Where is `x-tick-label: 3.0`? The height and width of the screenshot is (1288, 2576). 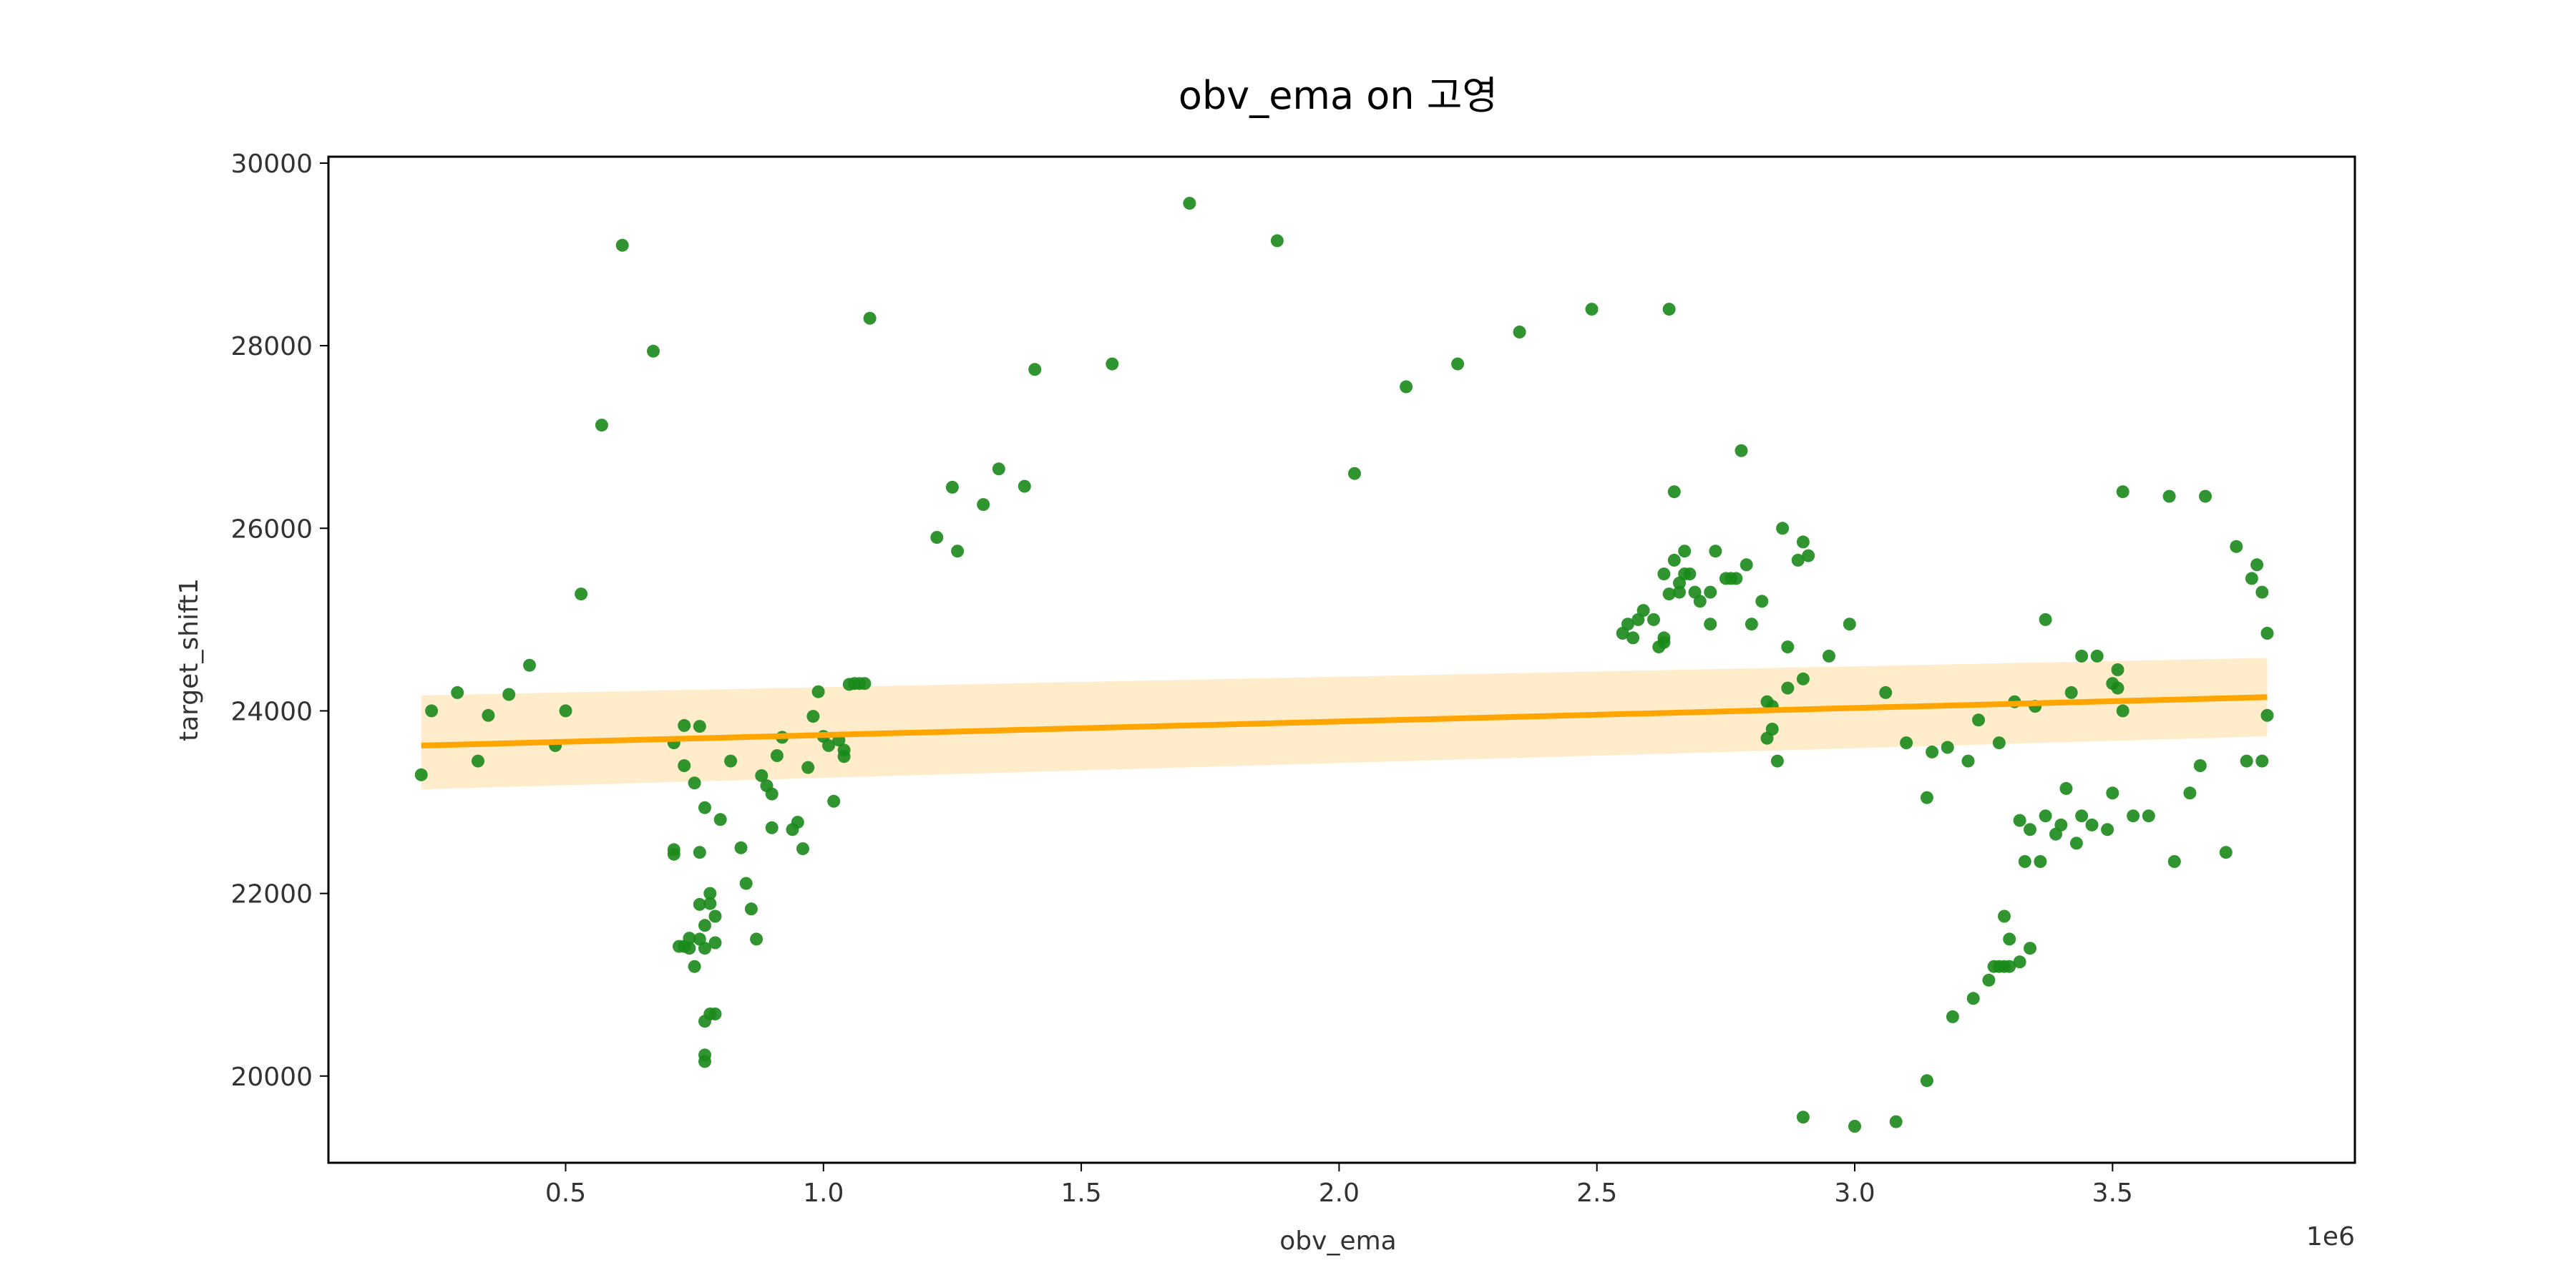 x-tick-label: 3.0 is located at coordinates (1854, 1193).